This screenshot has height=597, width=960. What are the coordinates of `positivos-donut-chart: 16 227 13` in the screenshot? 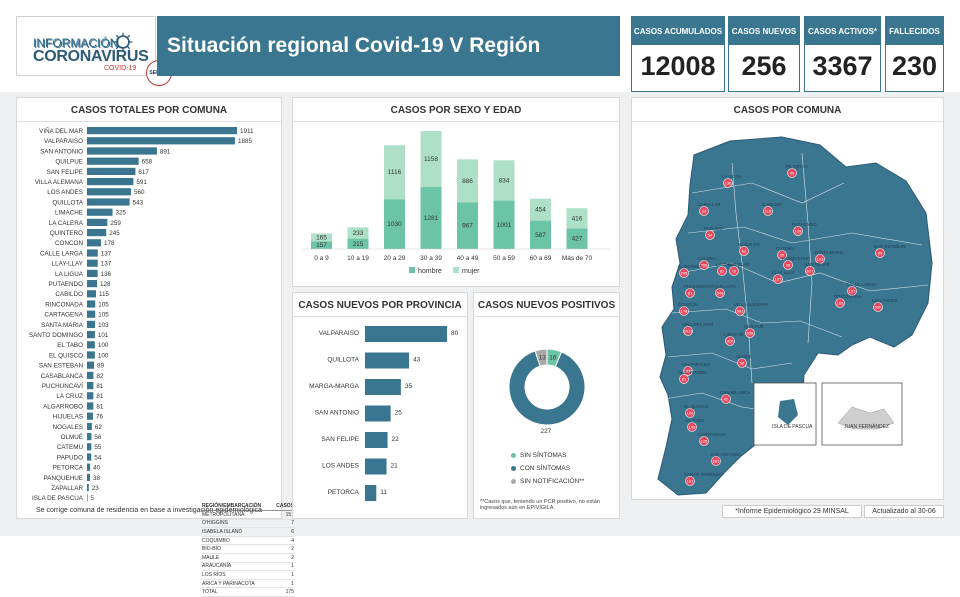 It's located at (547, 391).